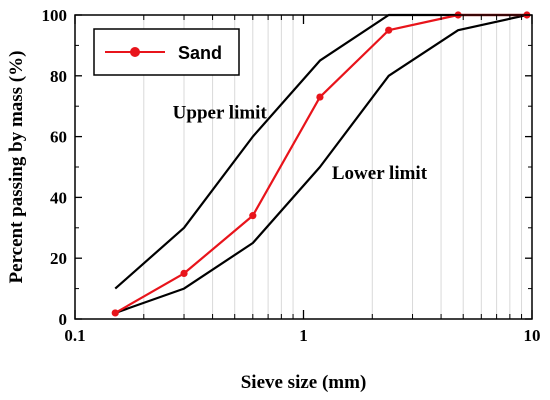 This screenshot has width=550, height=400. Describe the element at coordinates (200, 53) in the screenshot. I see `legend-sand-label: Sand` at that location.